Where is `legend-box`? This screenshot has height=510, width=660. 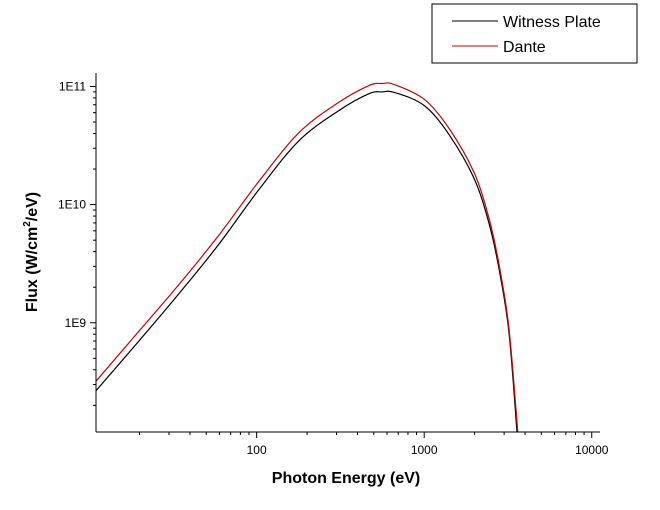 legend-box is located at coordinates (534, 33).